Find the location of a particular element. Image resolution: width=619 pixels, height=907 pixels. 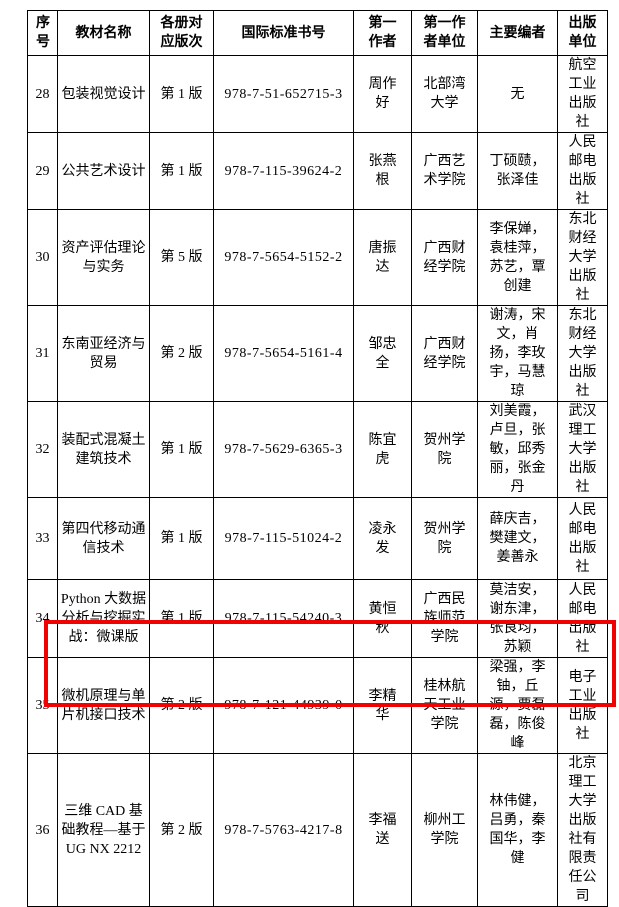

cell-author: 周作好 is located at coordinates (382, 94).